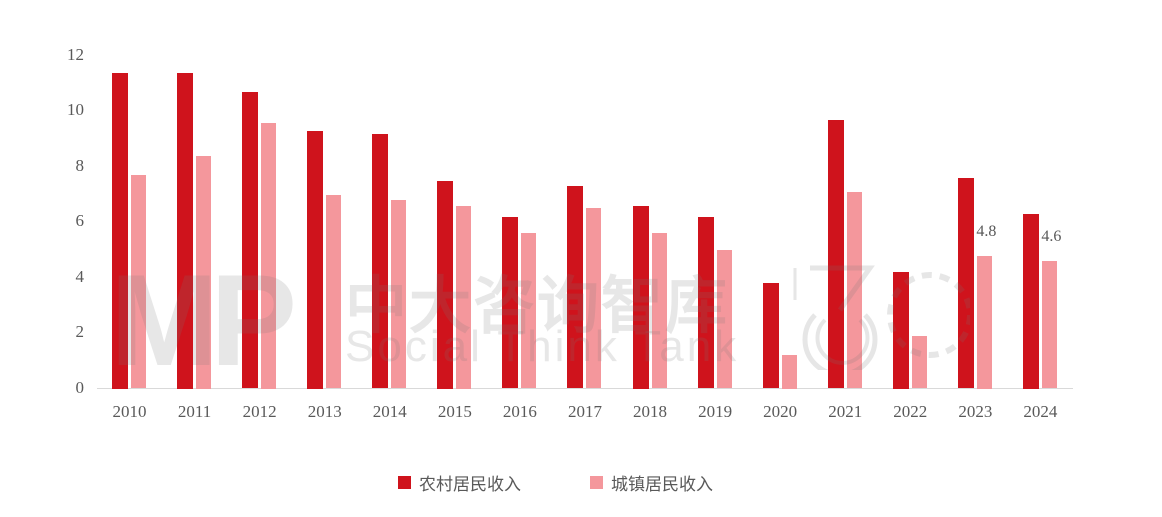 The height and width of the screenshot is (517, 1162). I want to click on legend-label-urban: 城镇居民收入, so click(662, 485).